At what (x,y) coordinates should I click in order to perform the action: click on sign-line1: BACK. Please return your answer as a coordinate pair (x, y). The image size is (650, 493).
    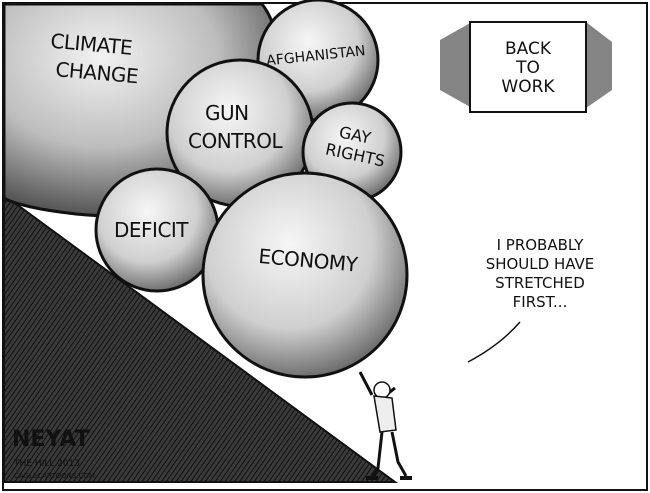
    Looking at the image, I should click on (528, 49).